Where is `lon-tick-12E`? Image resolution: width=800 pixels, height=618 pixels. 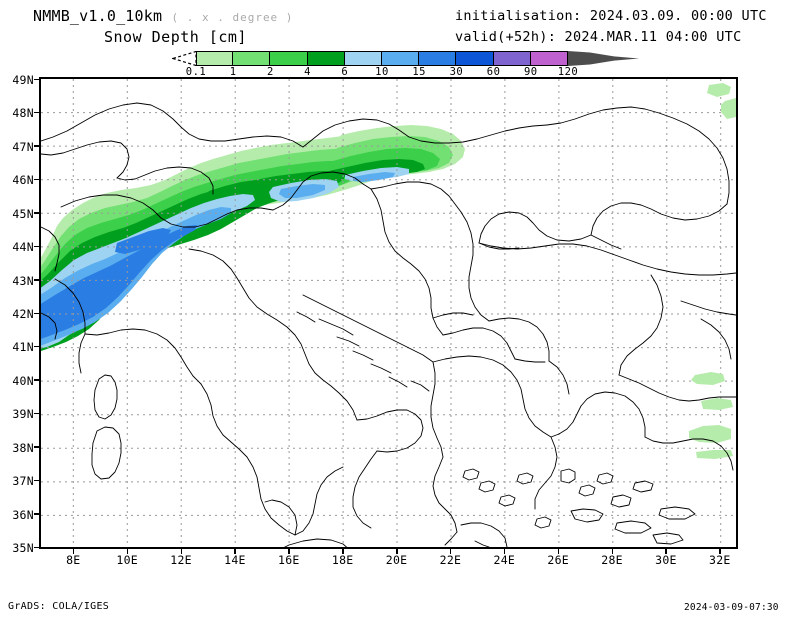
lon-tick-12E is located at coordinates (181, 551).